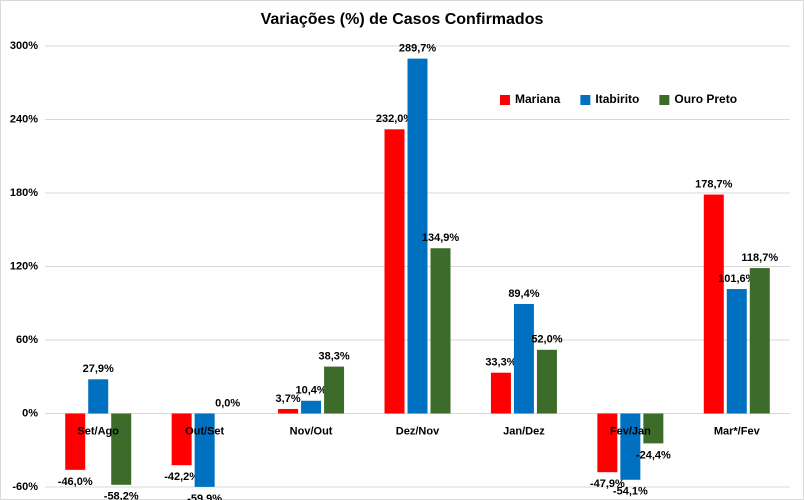 This screenshot has height=500, width=804. Describe the element at coordinates (607, 484) in the screenshot. I see `value-label: -47,9%` at that location.